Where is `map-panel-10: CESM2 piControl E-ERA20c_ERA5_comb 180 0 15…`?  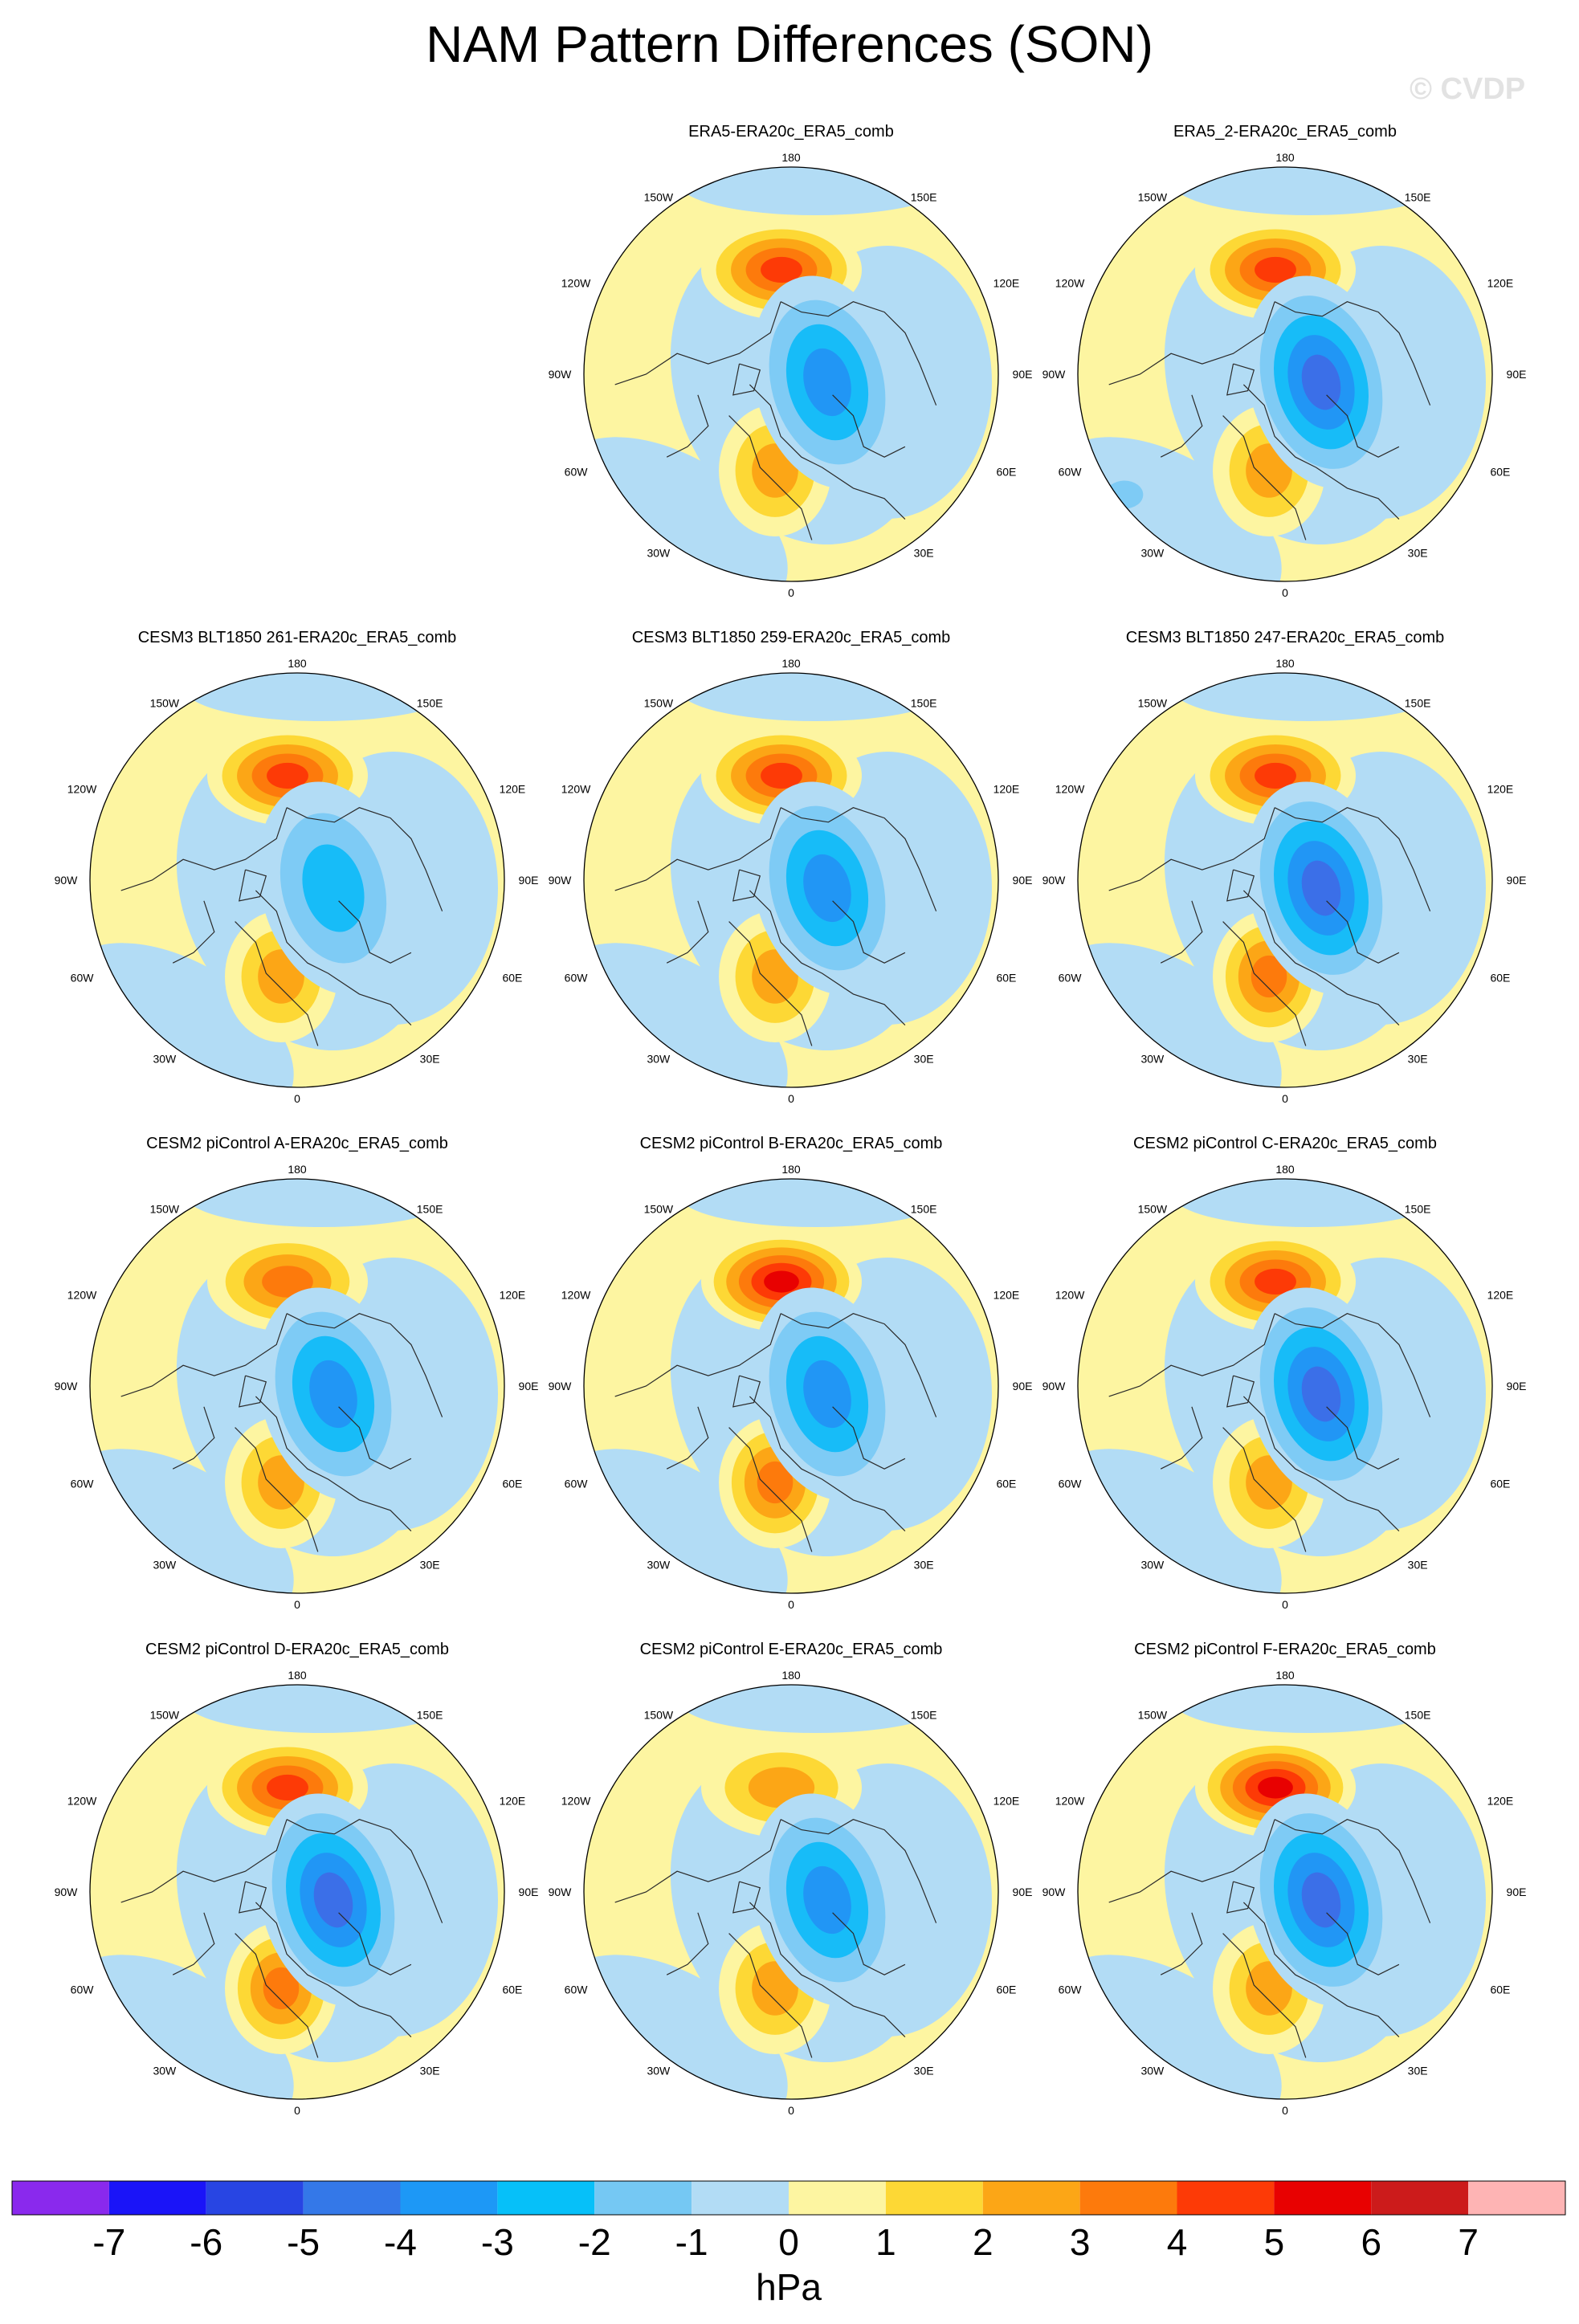
map-panel-10: CESM2 piControl E-ERA20c_ERA5_comb 180 0 15… is located at coordinates (791, 1879).